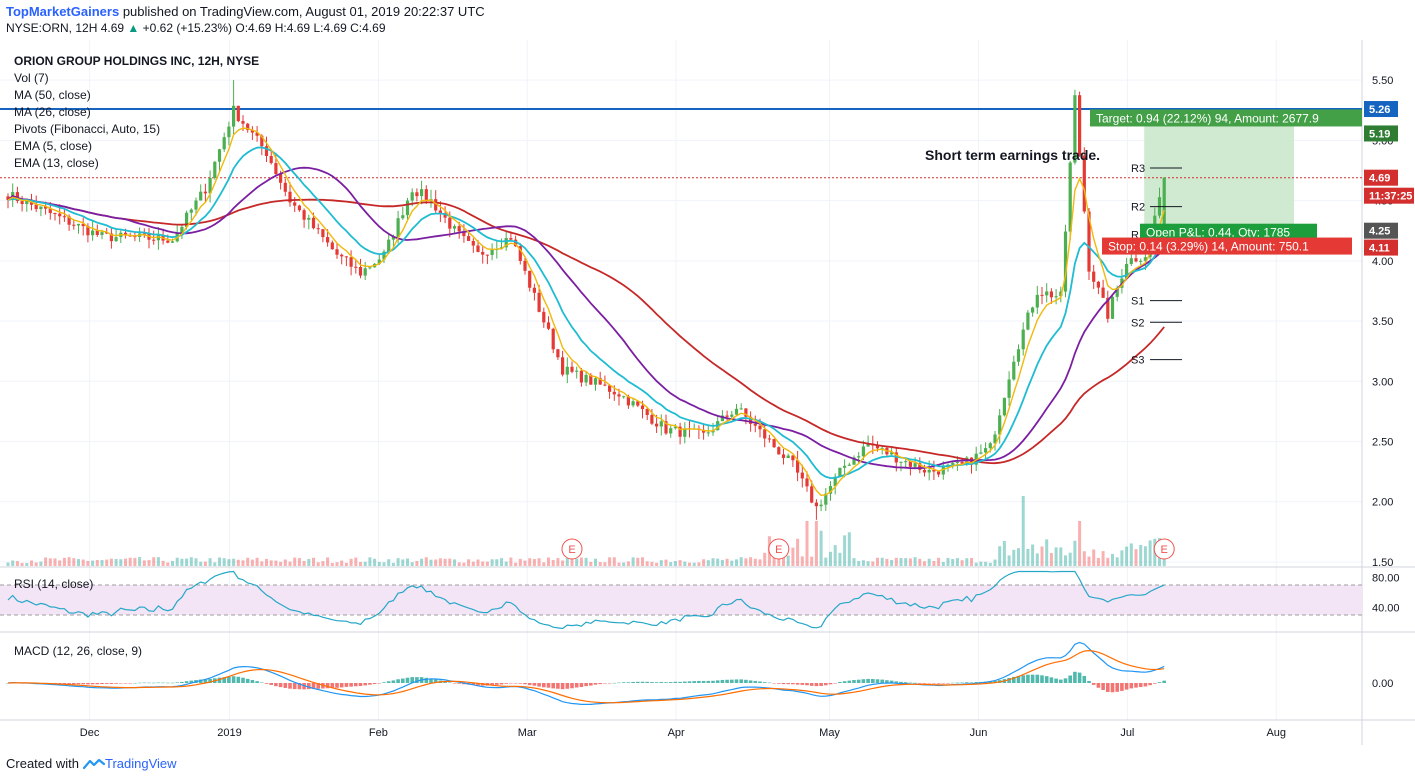 This screenshot has height=782, width=1415. I want to click on publisher-link: TopMarketGainers, so click(63, 11).